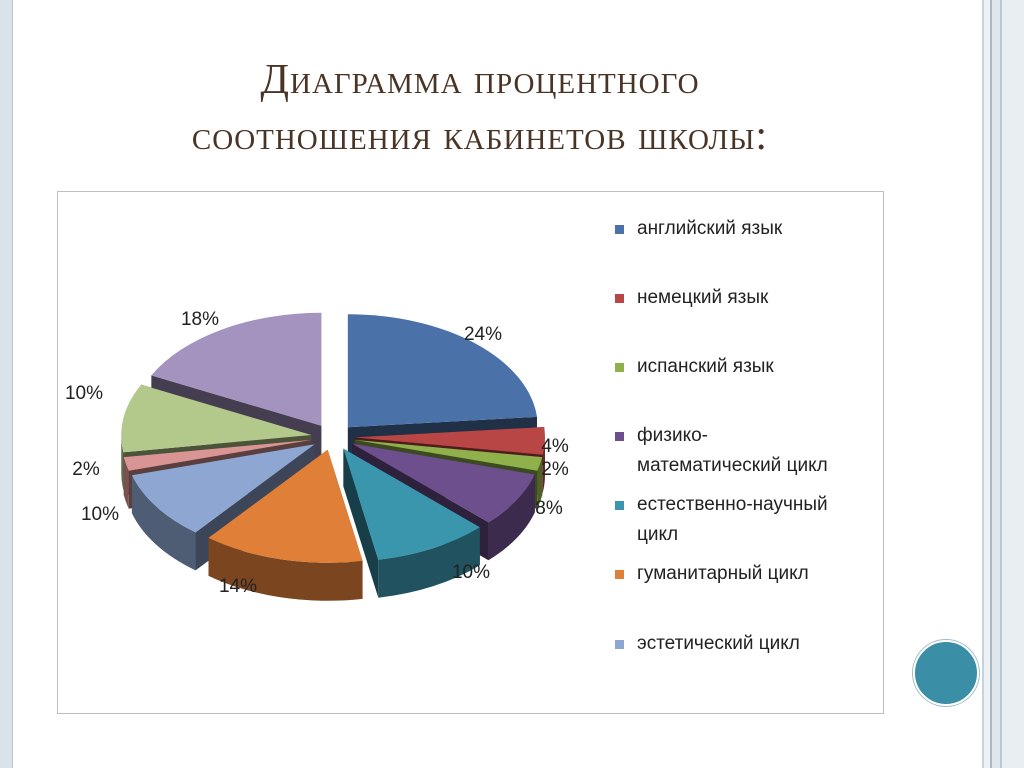  I want to click on pie-top-layer, so click(333, 437).